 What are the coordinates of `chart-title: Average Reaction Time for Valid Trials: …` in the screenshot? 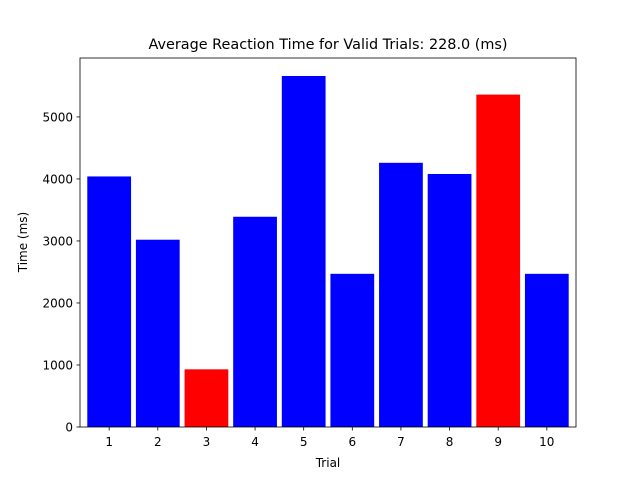 It's located at (328, 45).